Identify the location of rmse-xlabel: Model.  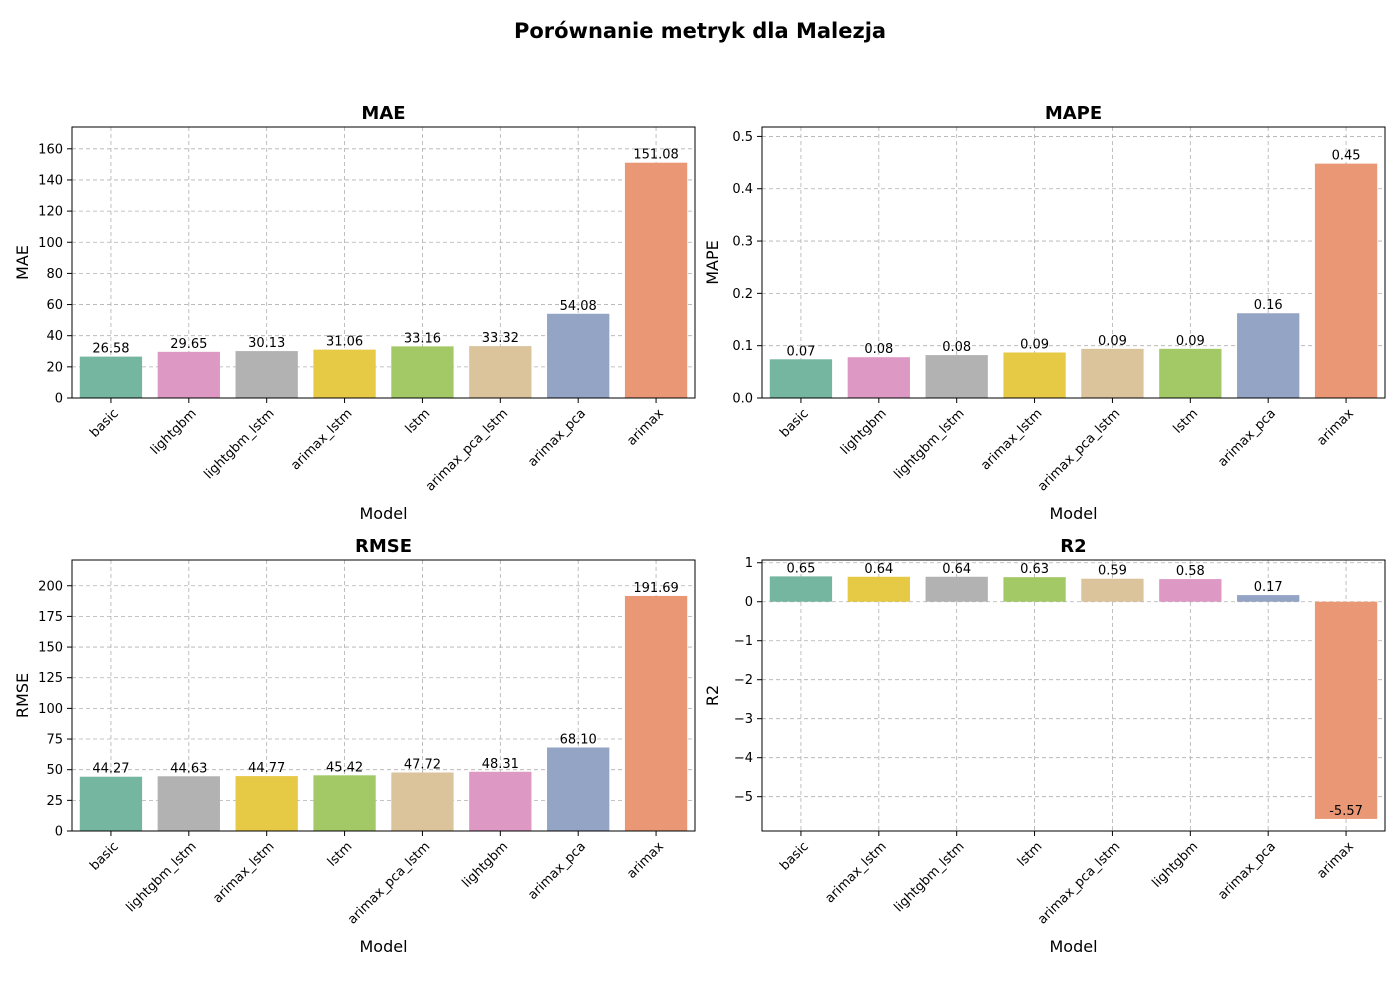
(383, 946).